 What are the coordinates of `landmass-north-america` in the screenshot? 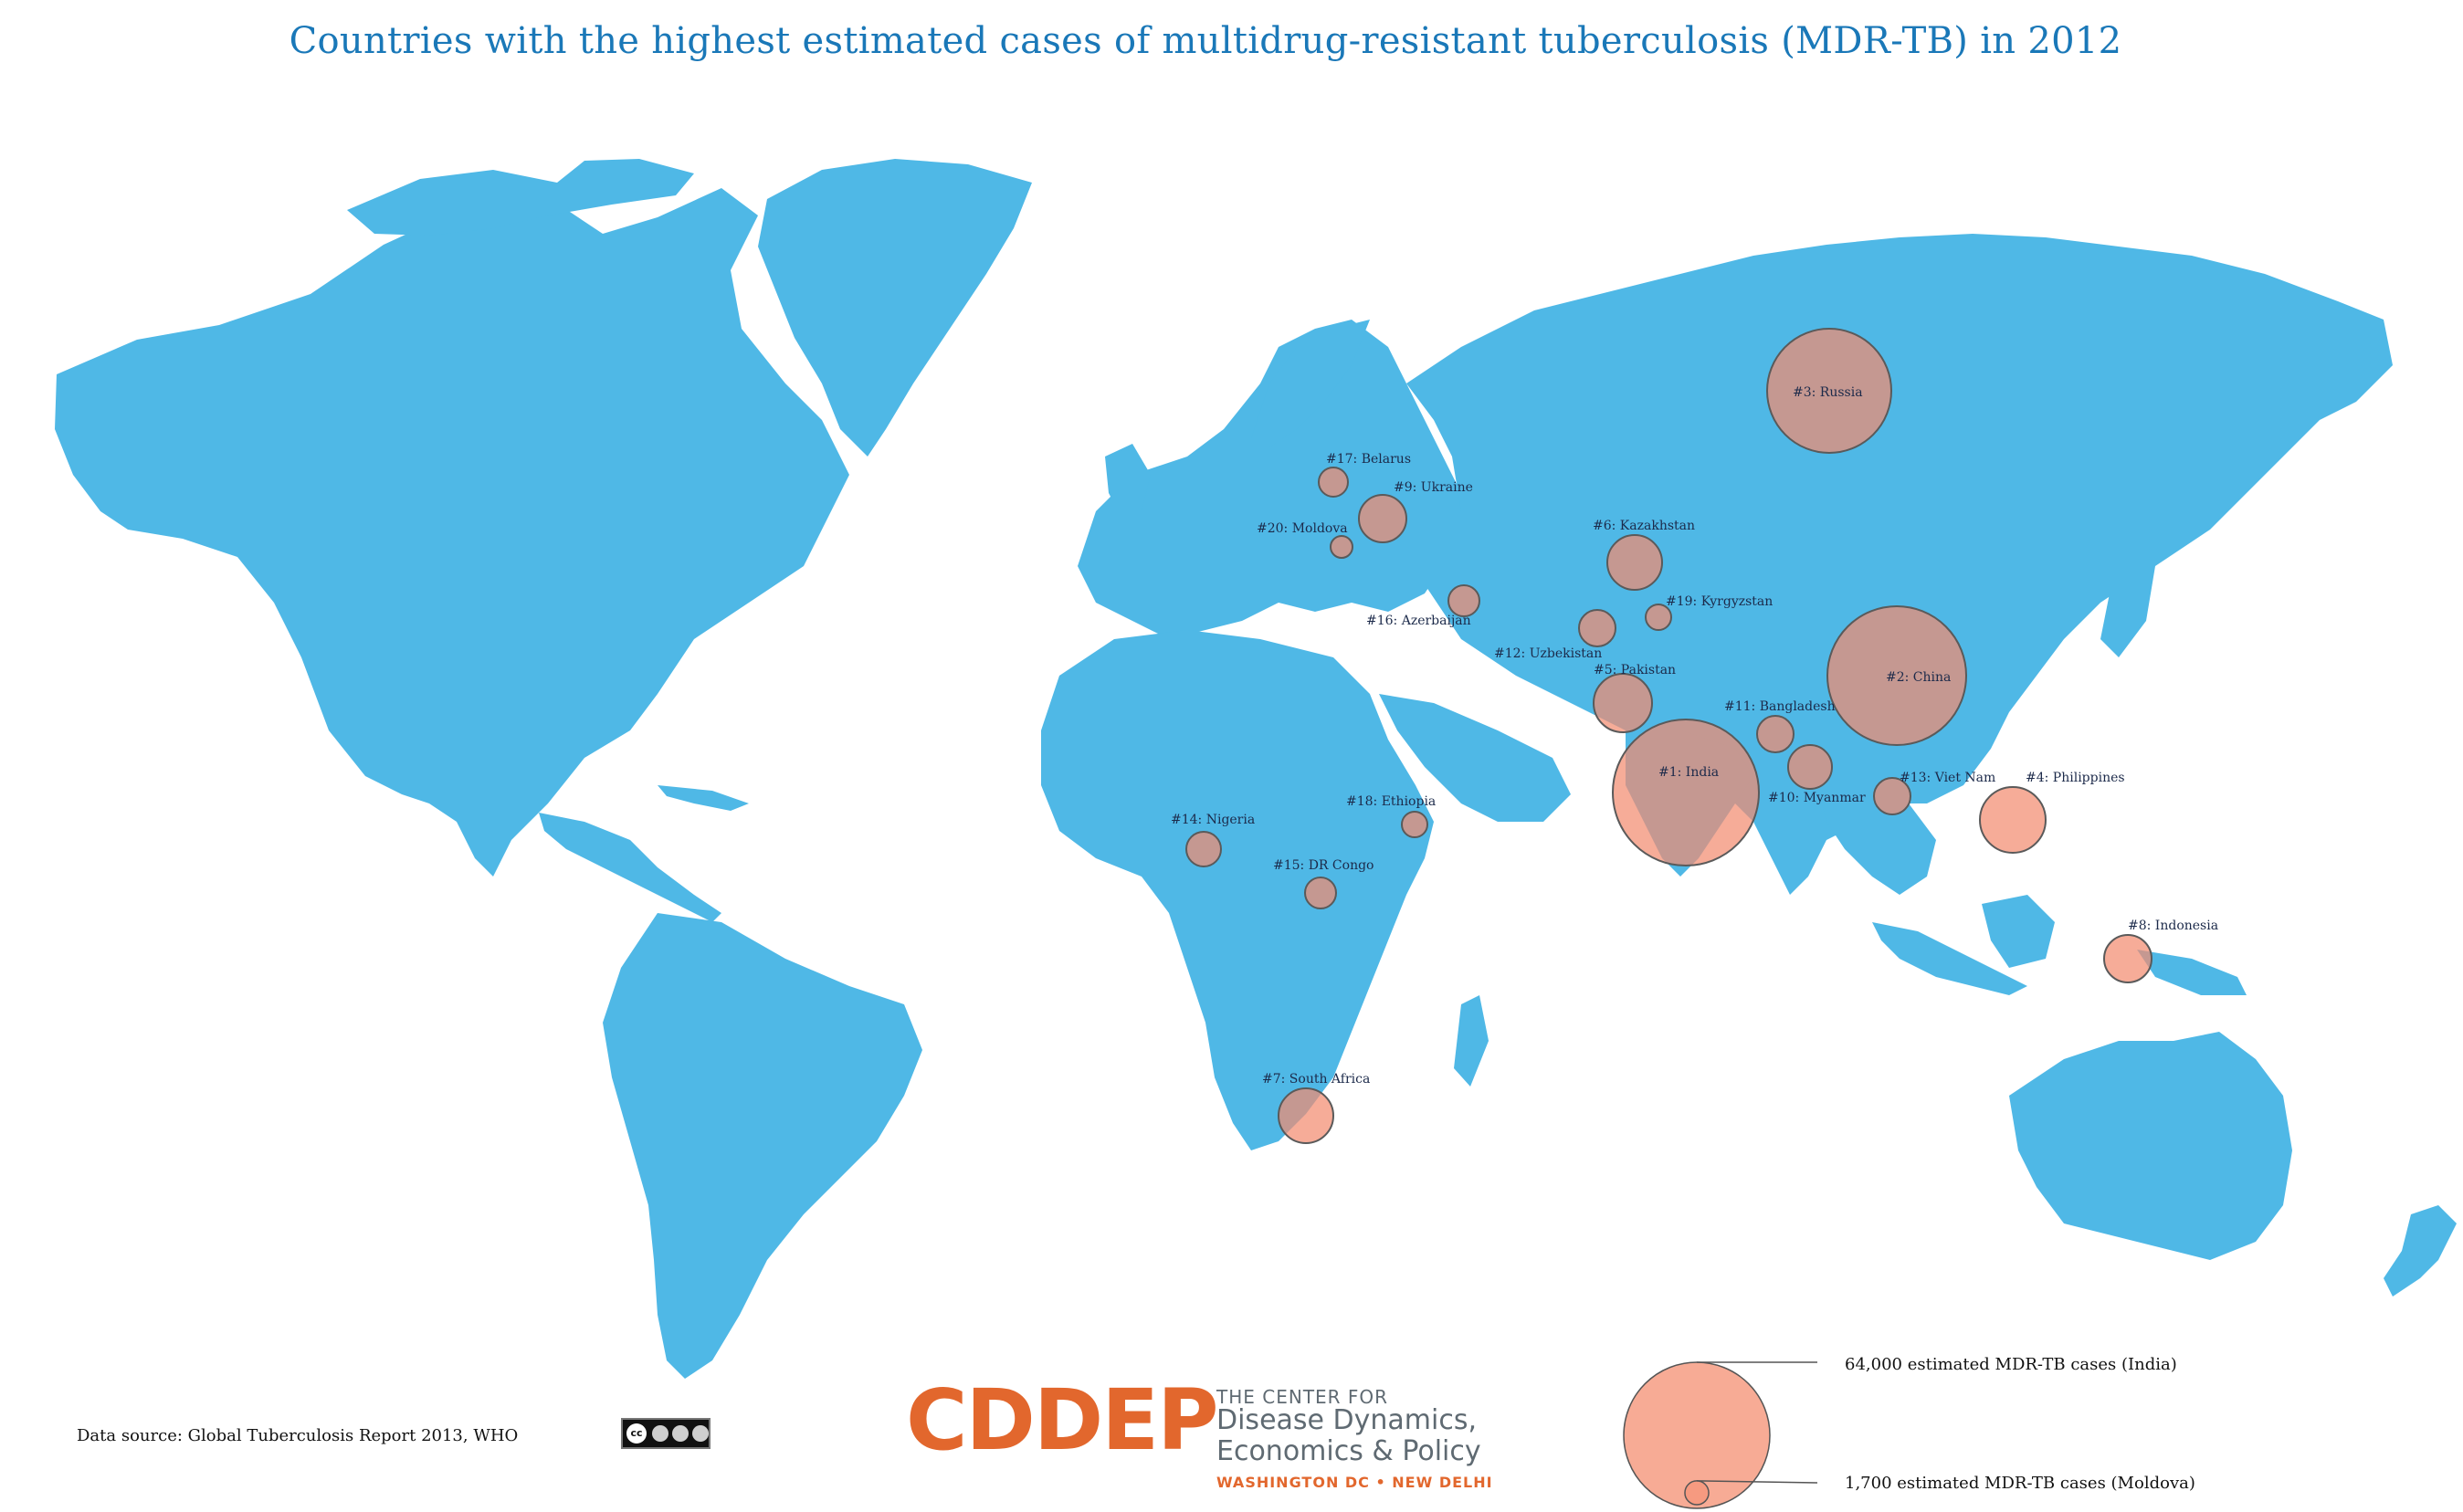 It's located at (452, 532).